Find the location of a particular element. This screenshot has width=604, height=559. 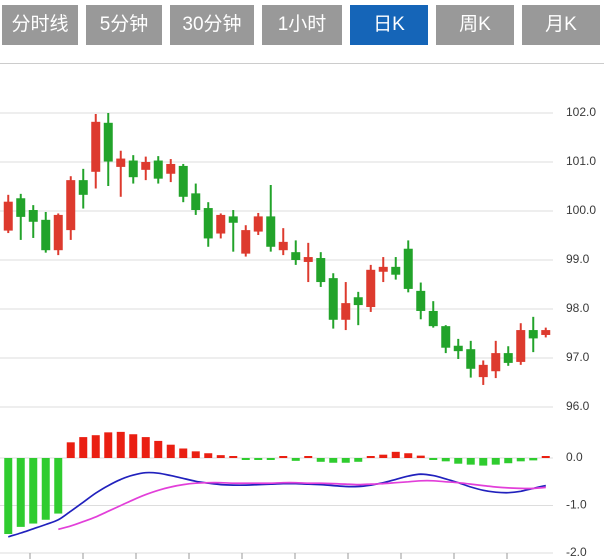

svg-text: -1.0 is located at coordinates (576, 505).